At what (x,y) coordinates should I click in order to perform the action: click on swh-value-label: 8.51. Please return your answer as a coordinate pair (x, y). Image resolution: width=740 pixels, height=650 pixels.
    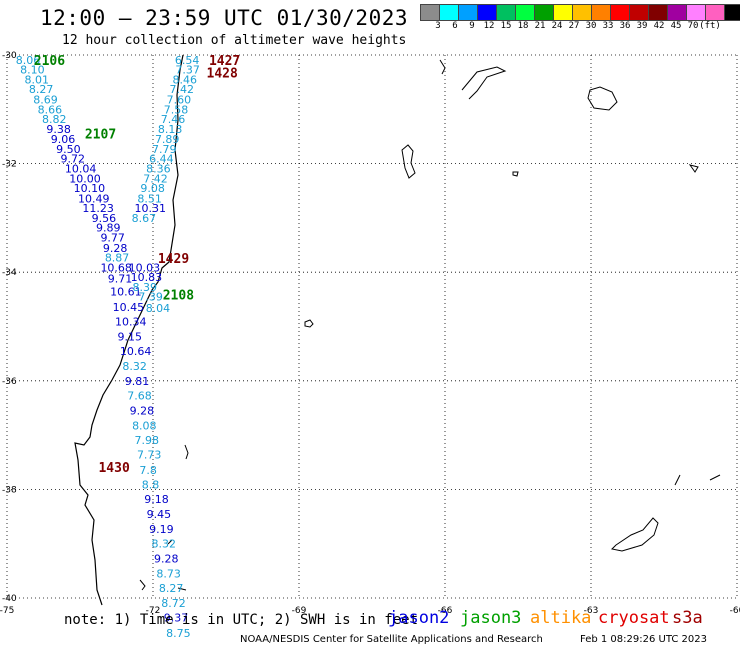
    Looking at the image, I should click on (149, 198).